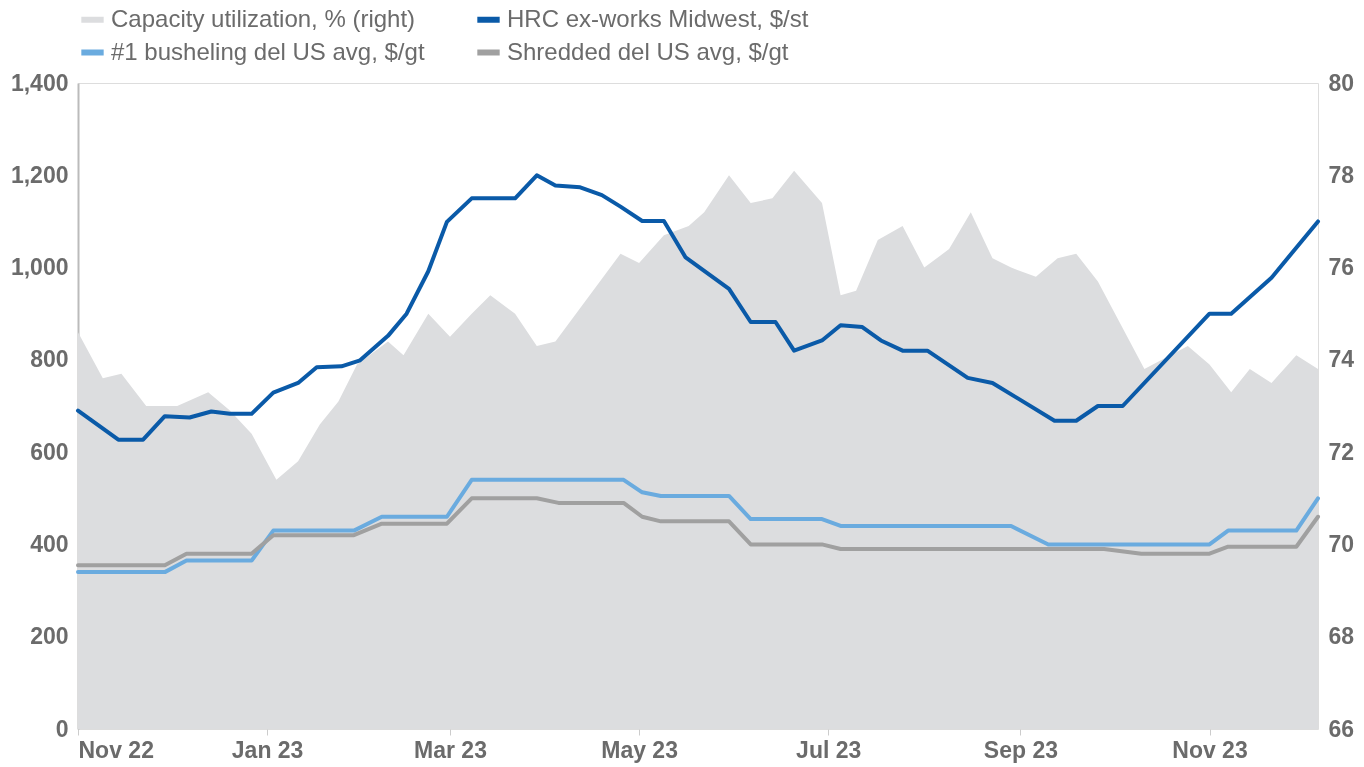 This screenshot has width=1364, height=767. What do you see at coordinates (268, 51) in the screenshot?
I see `legend-label: #1 busheling del US avg, $/gt` at bounding box center [268, 51].